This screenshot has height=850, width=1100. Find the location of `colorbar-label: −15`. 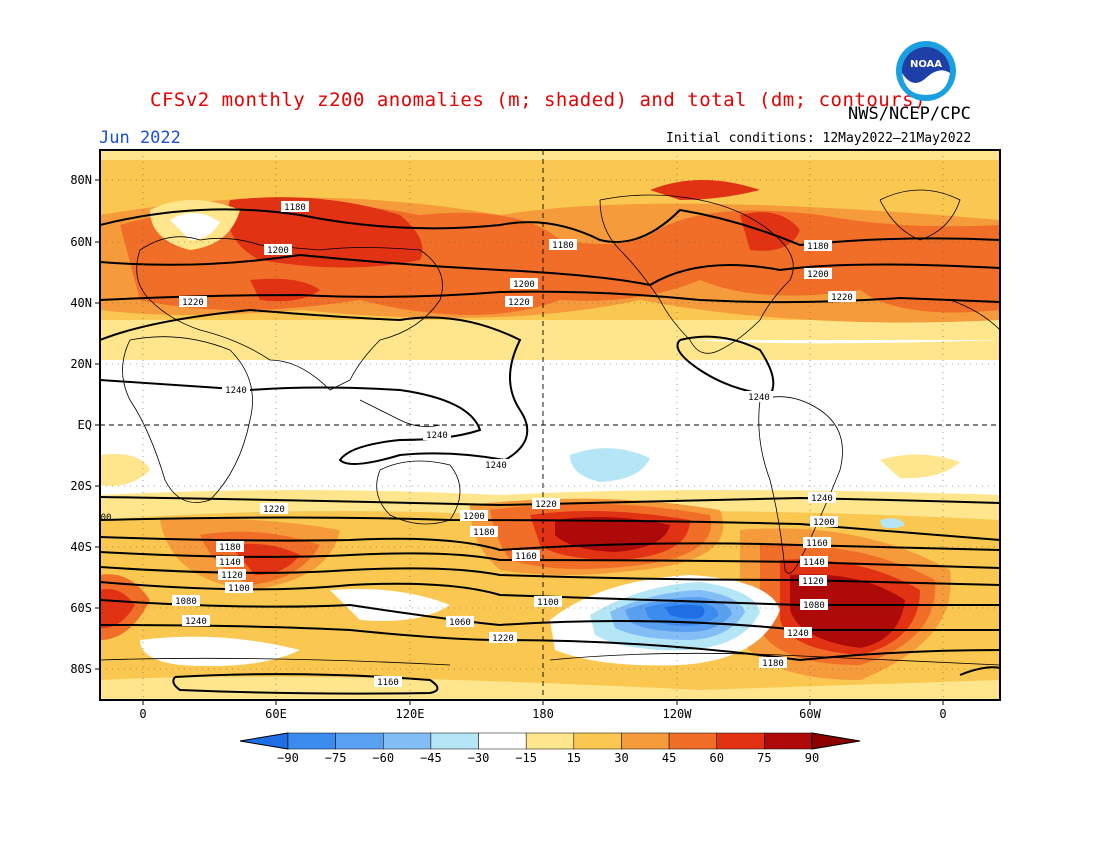

colorbar-label: −15 is located at coordinates (526, 758).